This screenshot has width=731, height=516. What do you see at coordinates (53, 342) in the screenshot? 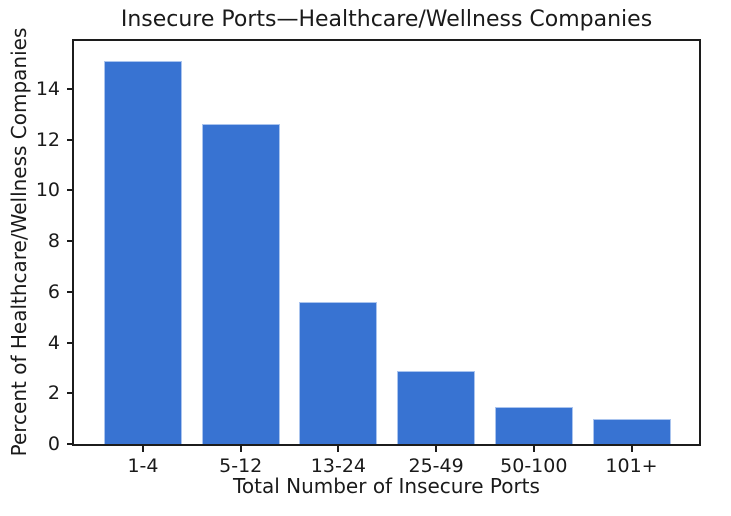
I see `y-tick-label: 4` at bounding box center [53, 342].